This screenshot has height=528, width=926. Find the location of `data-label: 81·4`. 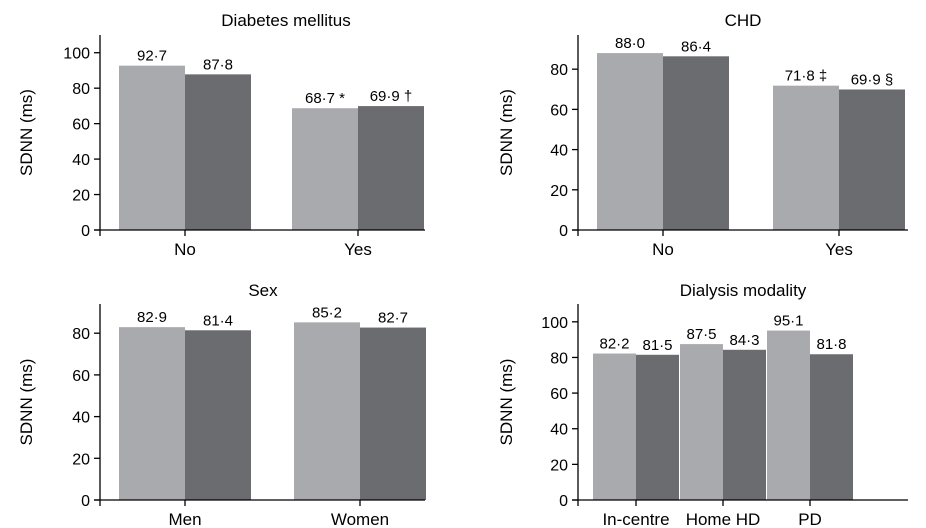

data-label: 81·4 is located at coordinates (218, 320).